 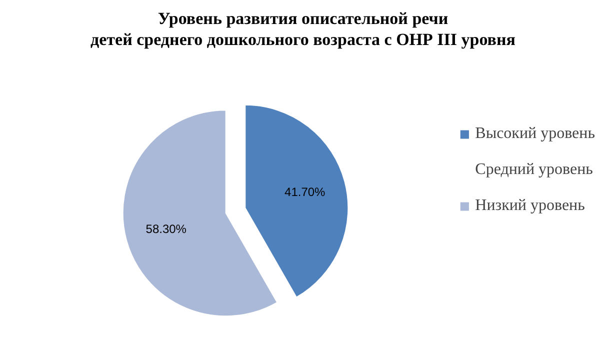 I want to click on category-label: Средний уровень, so click(x=534, y=169).